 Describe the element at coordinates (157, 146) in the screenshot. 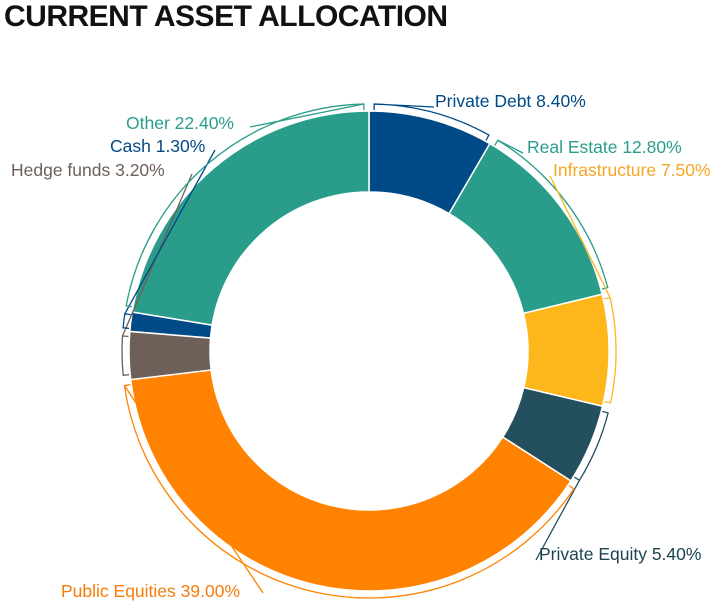

I see `data-label-cash: Cash 1.30%` at that location.